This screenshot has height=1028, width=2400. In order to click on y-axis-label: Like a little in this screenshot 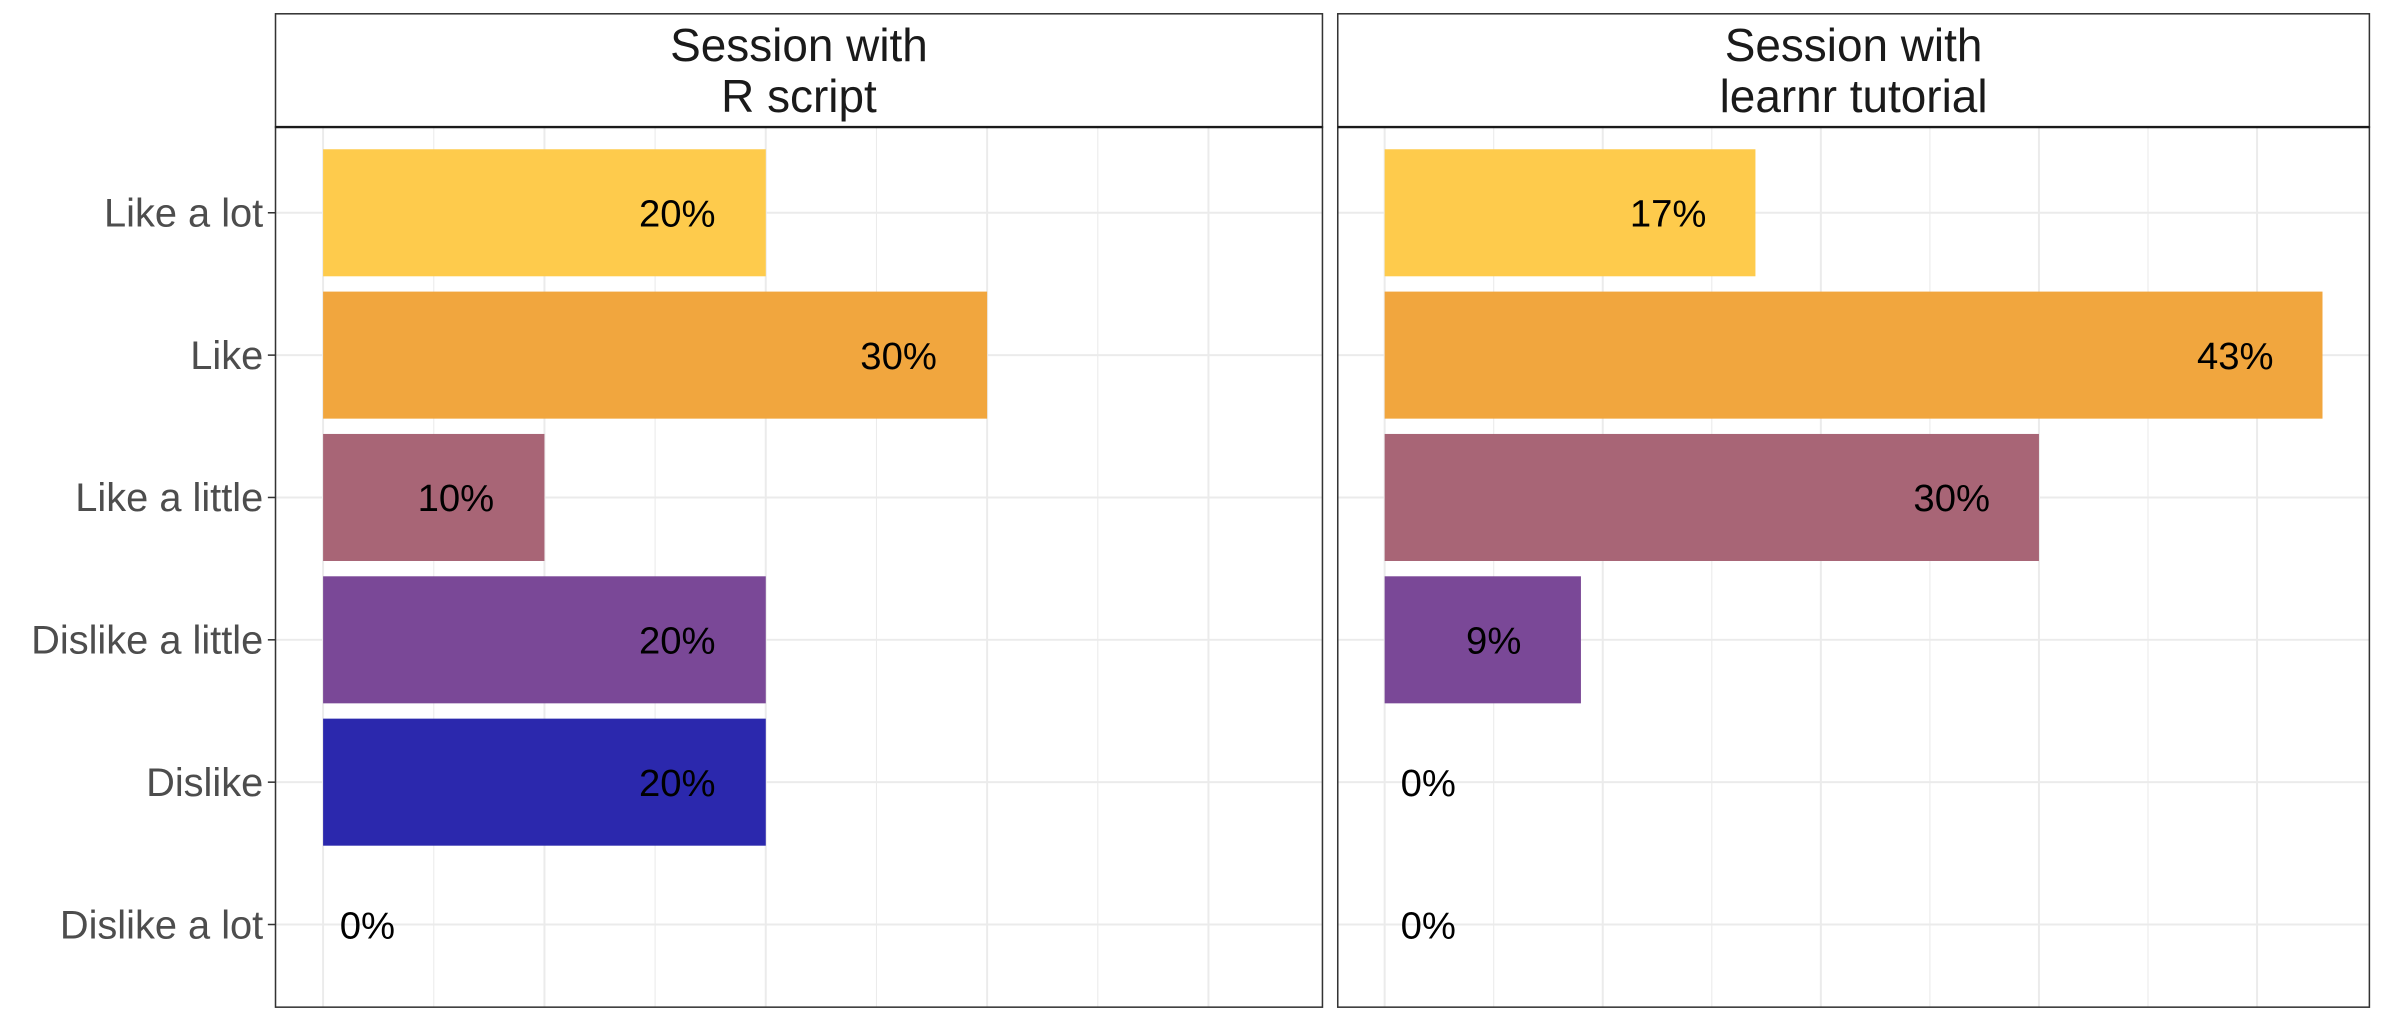, I will do `click(169, 498)`.